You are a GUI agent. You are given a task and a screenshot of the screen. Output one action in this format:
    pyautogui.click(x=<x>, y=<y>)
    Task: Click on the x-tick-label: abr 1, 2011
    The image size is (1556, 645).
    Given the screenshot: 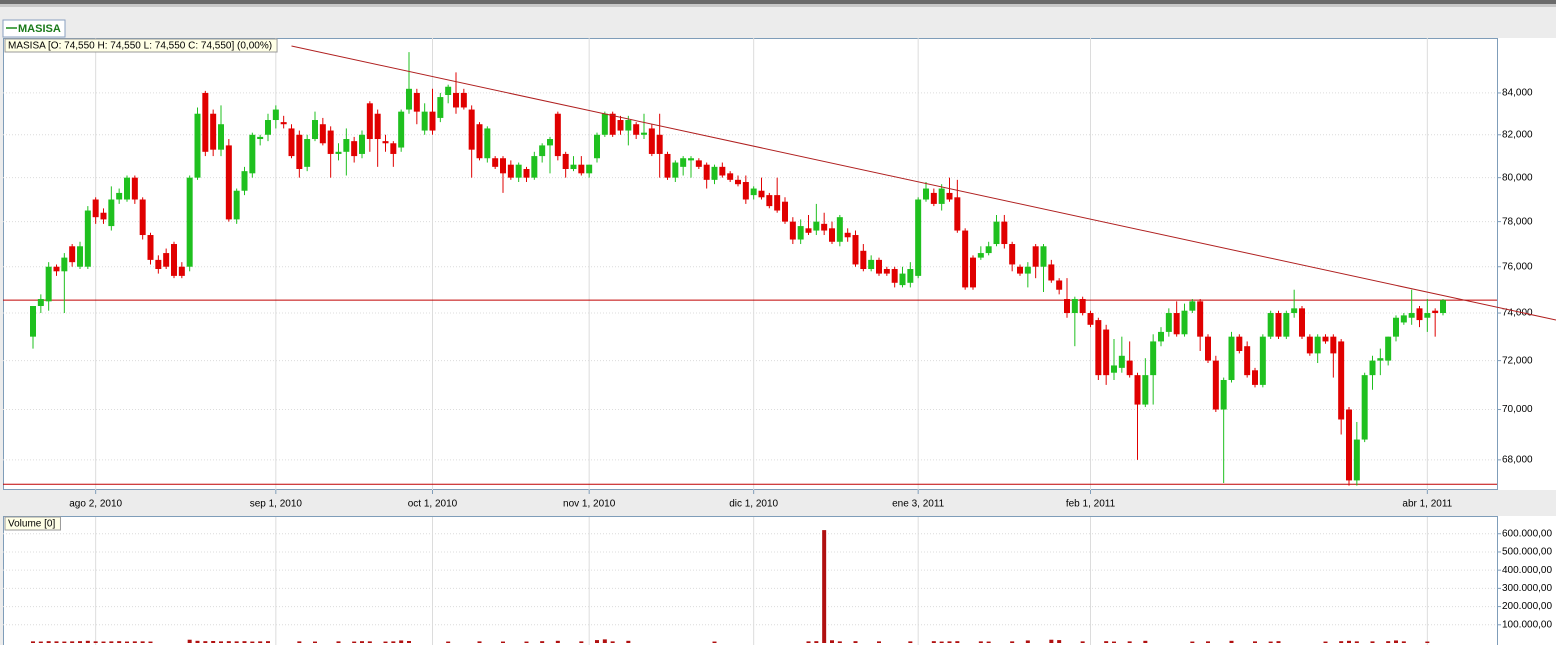 What is the action you would take?
    pyautogui.click(x=1427, y=504)
    